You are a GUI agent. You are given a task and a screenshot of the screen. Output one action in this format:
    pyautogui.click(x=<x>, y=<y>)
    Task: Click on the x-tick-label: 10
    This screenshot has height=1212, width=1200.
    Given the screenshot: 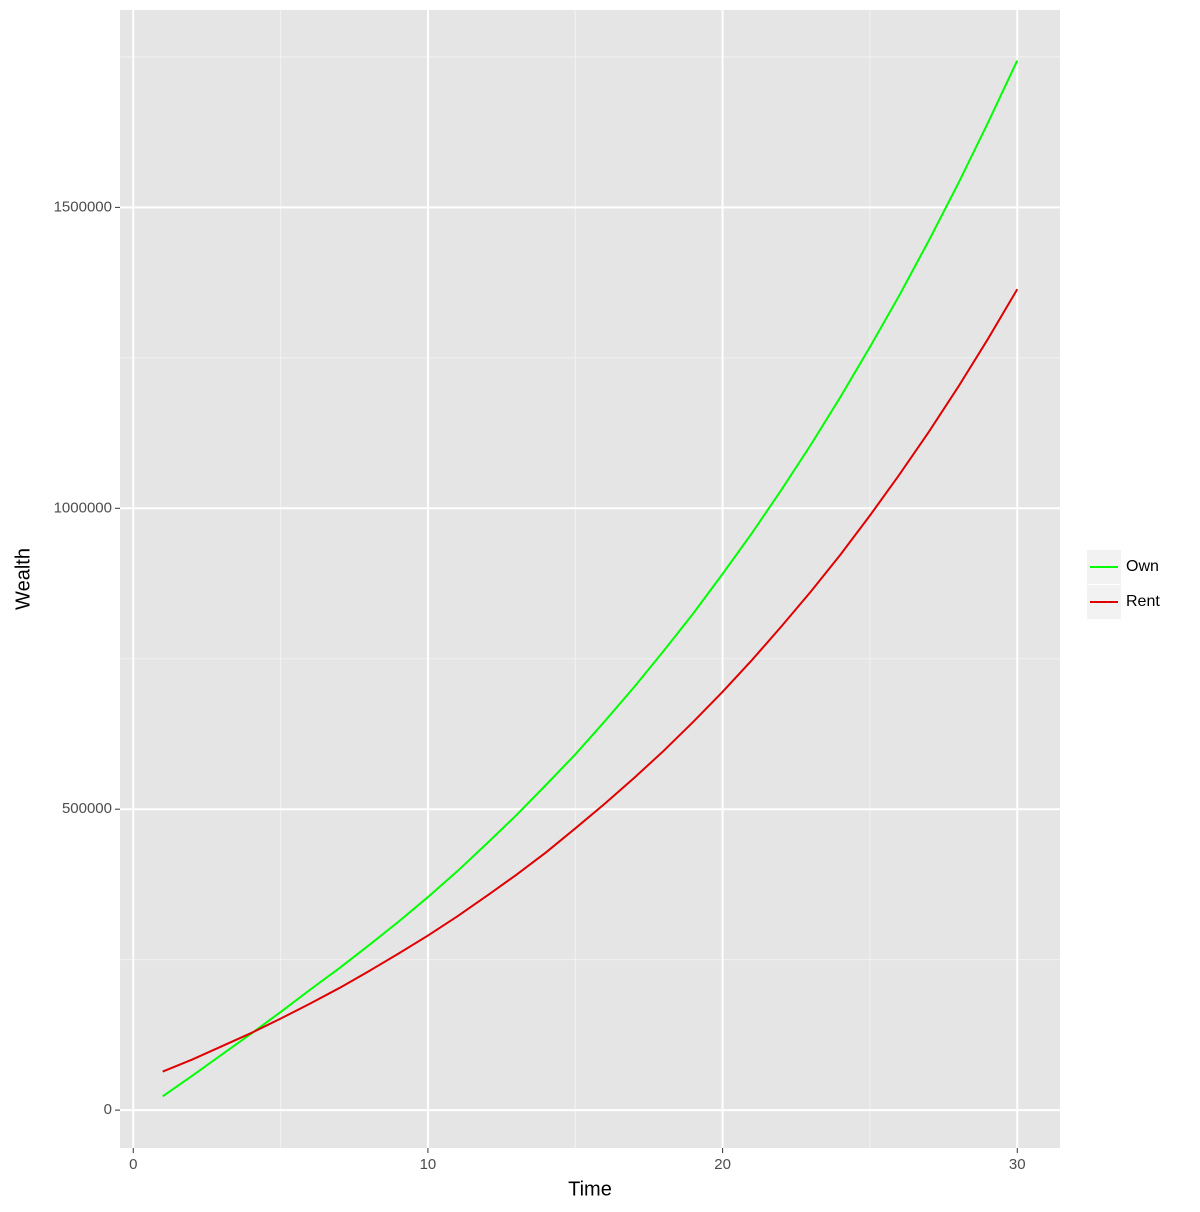 What is the action you would take?
    pyautogui.click(x=428, y=1164)
    